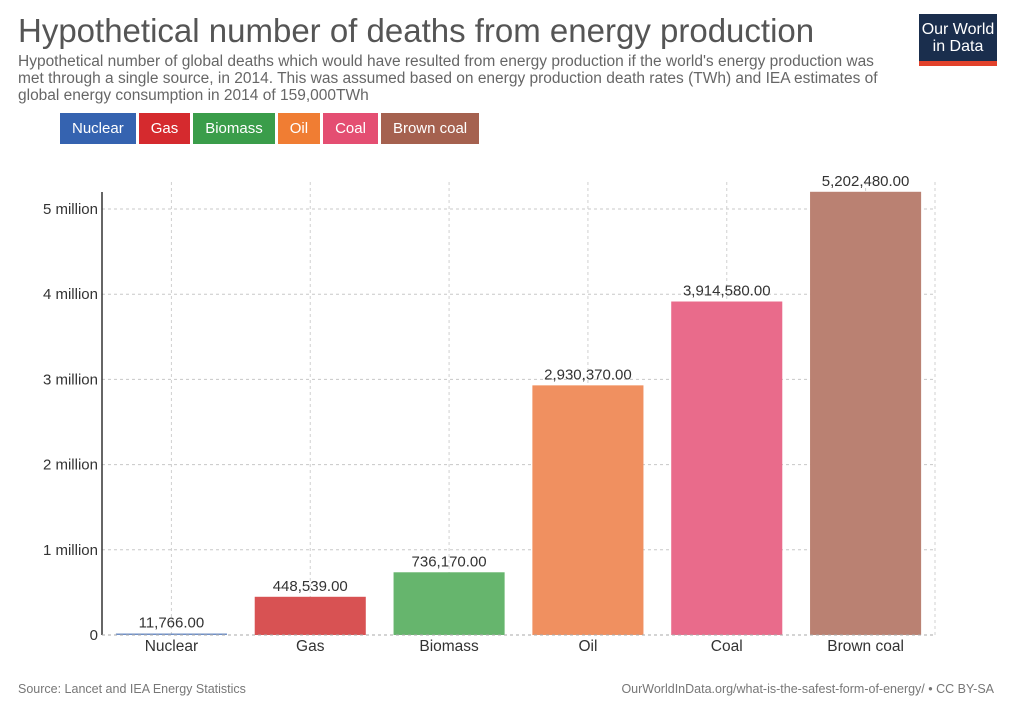  Describe the element at coordinates (727, 646) in the screenshot. I see `x-tick-label-coal: Coal` at that location.